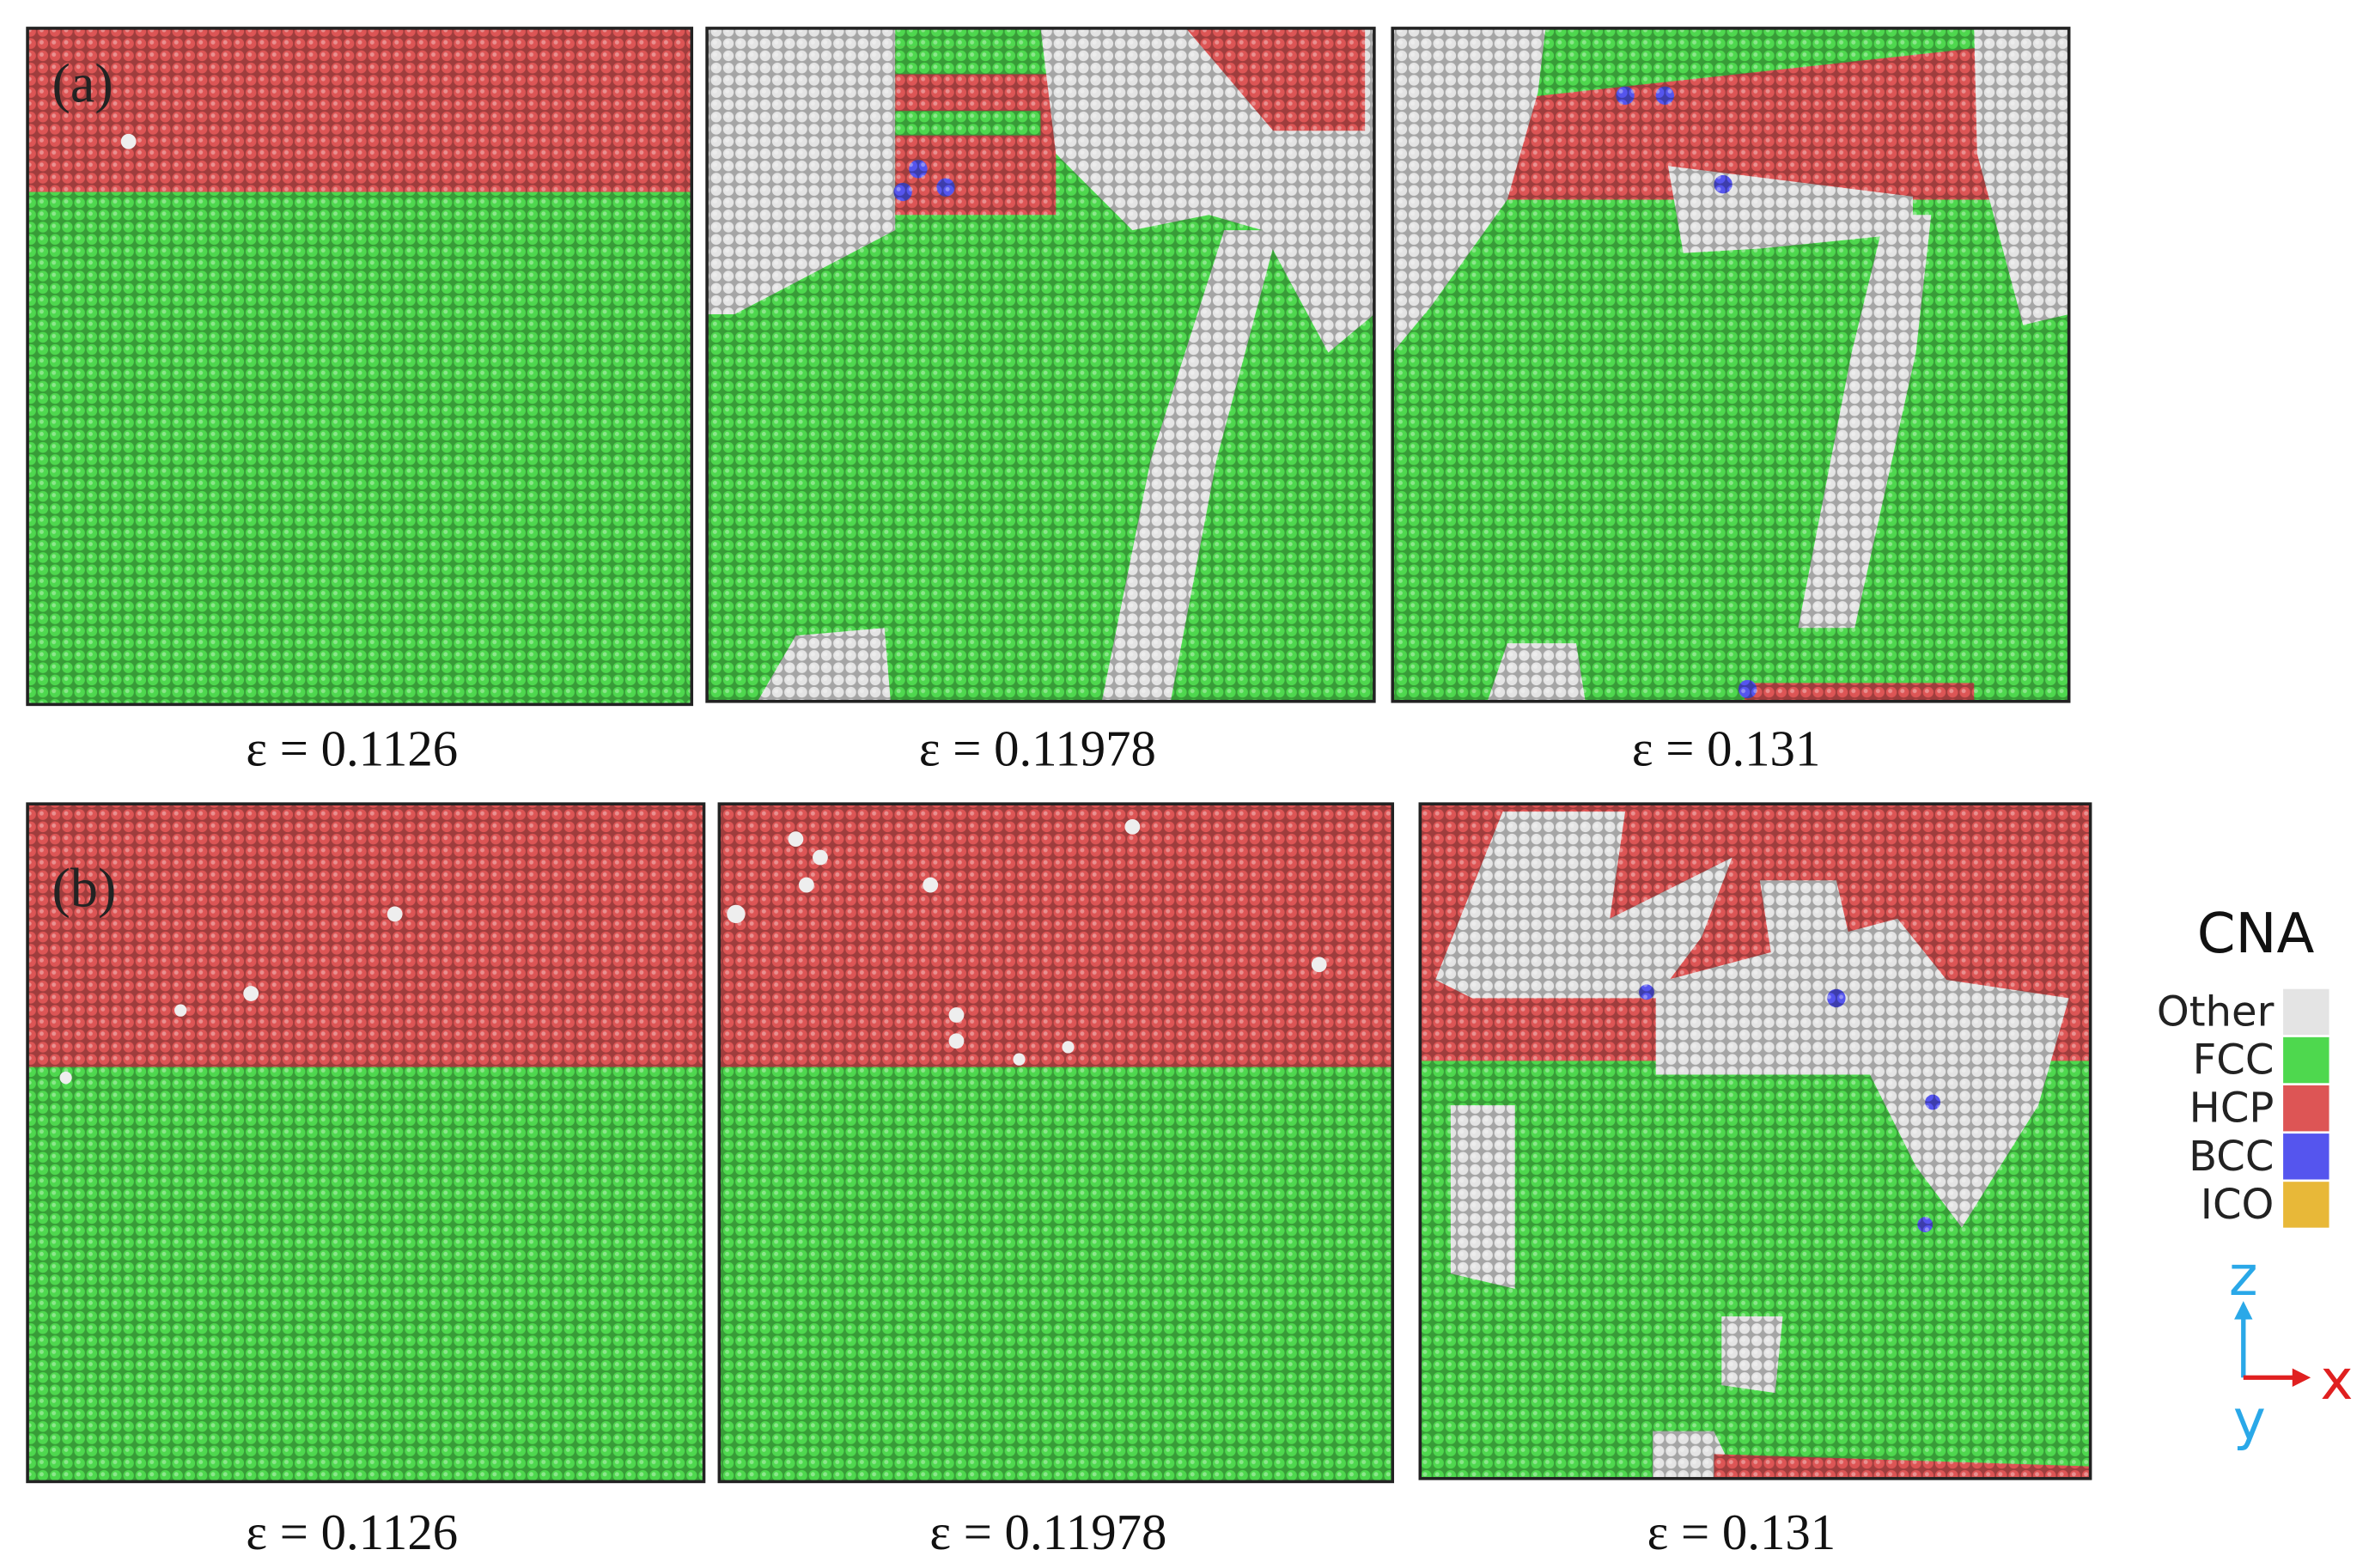 The height and width of the screenshot is (1568, 2375). I want to click on legend-label: HCP, so click(2232, 1109).